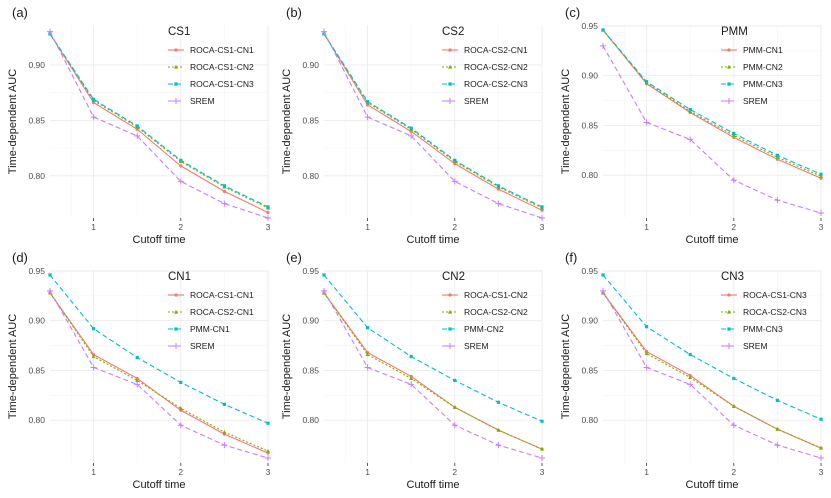 The width and height of the screenshot is (831, 498). Describe the element at coordinates (20, 257) in the screenshot. I see `panel-label: (d)` at that location.